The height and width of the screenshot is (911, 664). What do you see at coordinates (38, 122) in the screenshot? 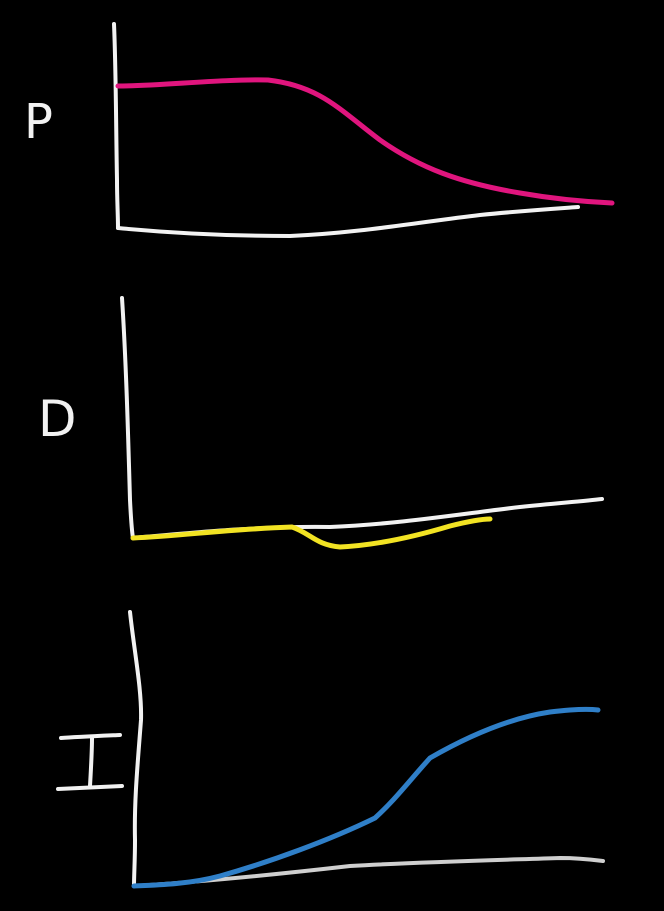
I see `panel-label-p: P` at bounding box center [38, 122].